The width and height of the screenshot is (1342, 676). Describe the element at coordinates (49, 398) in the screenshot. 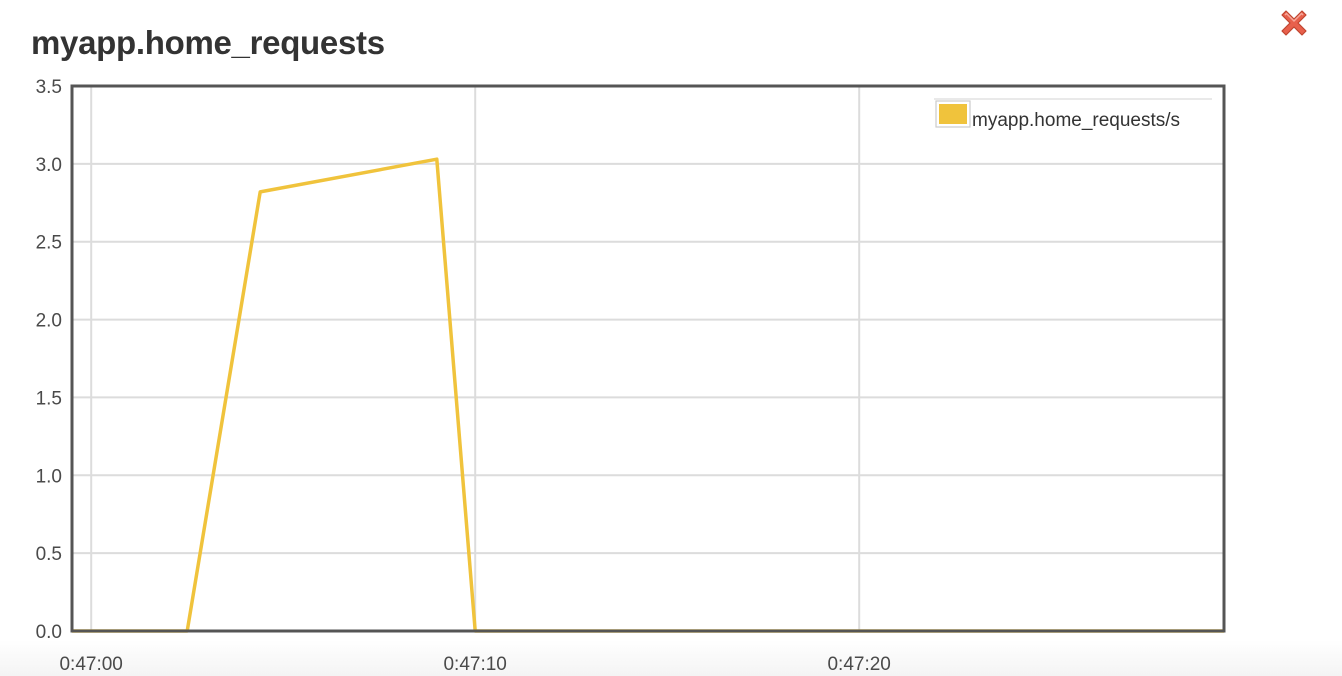

I see `y-tick-label: 1.5` at that location.